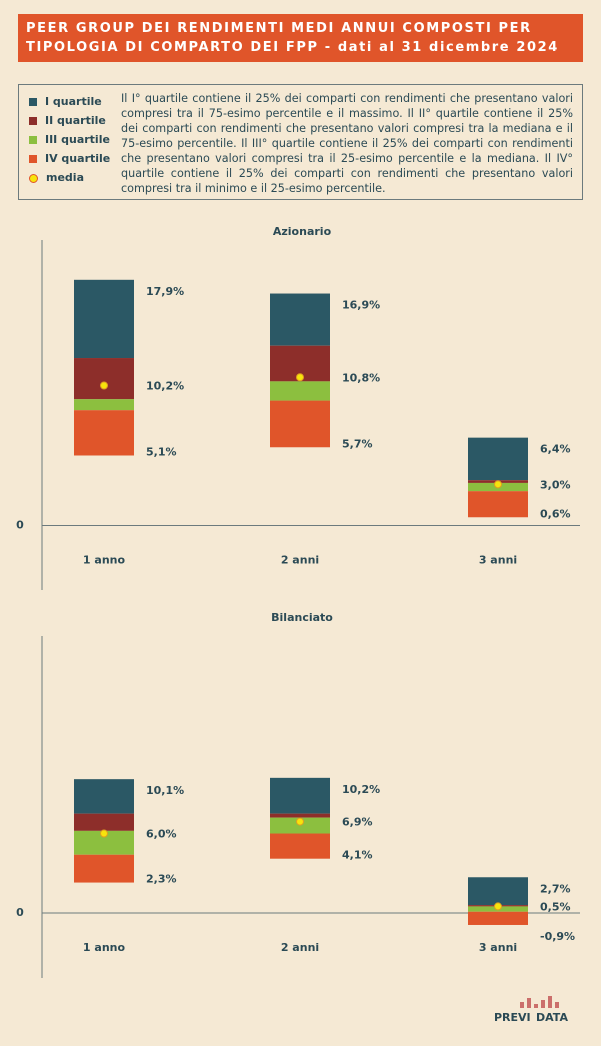 Image resolution: width=601 pixels, height=1046 pixels. I want to click on legend-item: IV quartile, so click(69, 158).